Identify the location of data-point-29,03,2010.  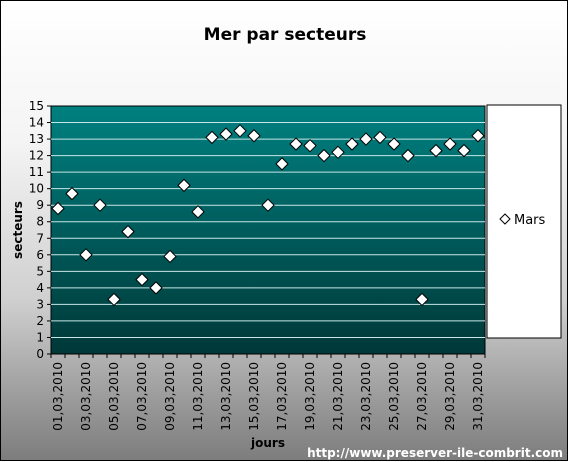
(450, 144).